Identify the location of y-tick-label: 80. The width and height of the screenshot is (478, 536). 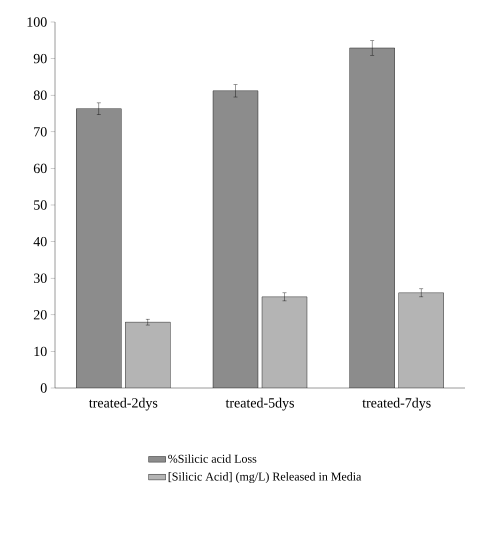
(40, 95).